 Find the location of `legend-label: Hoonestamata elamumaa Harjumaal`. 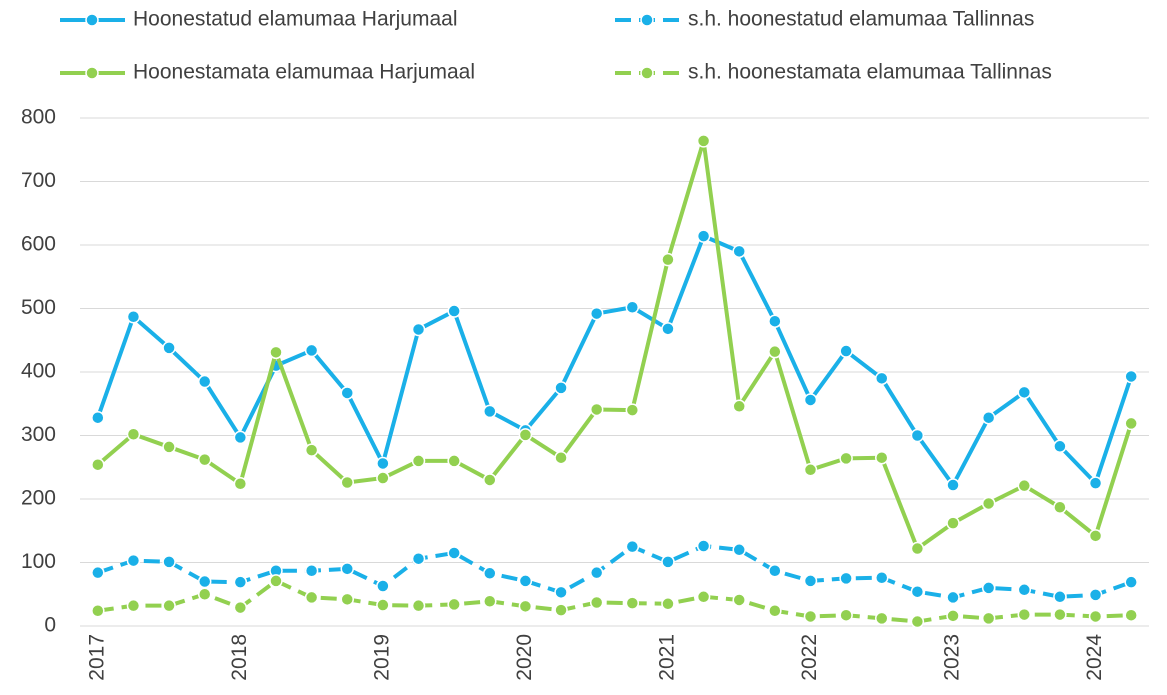

legend-label: Hoonestamata elamumaa Harjumaal is located at coordinates (304, 72).